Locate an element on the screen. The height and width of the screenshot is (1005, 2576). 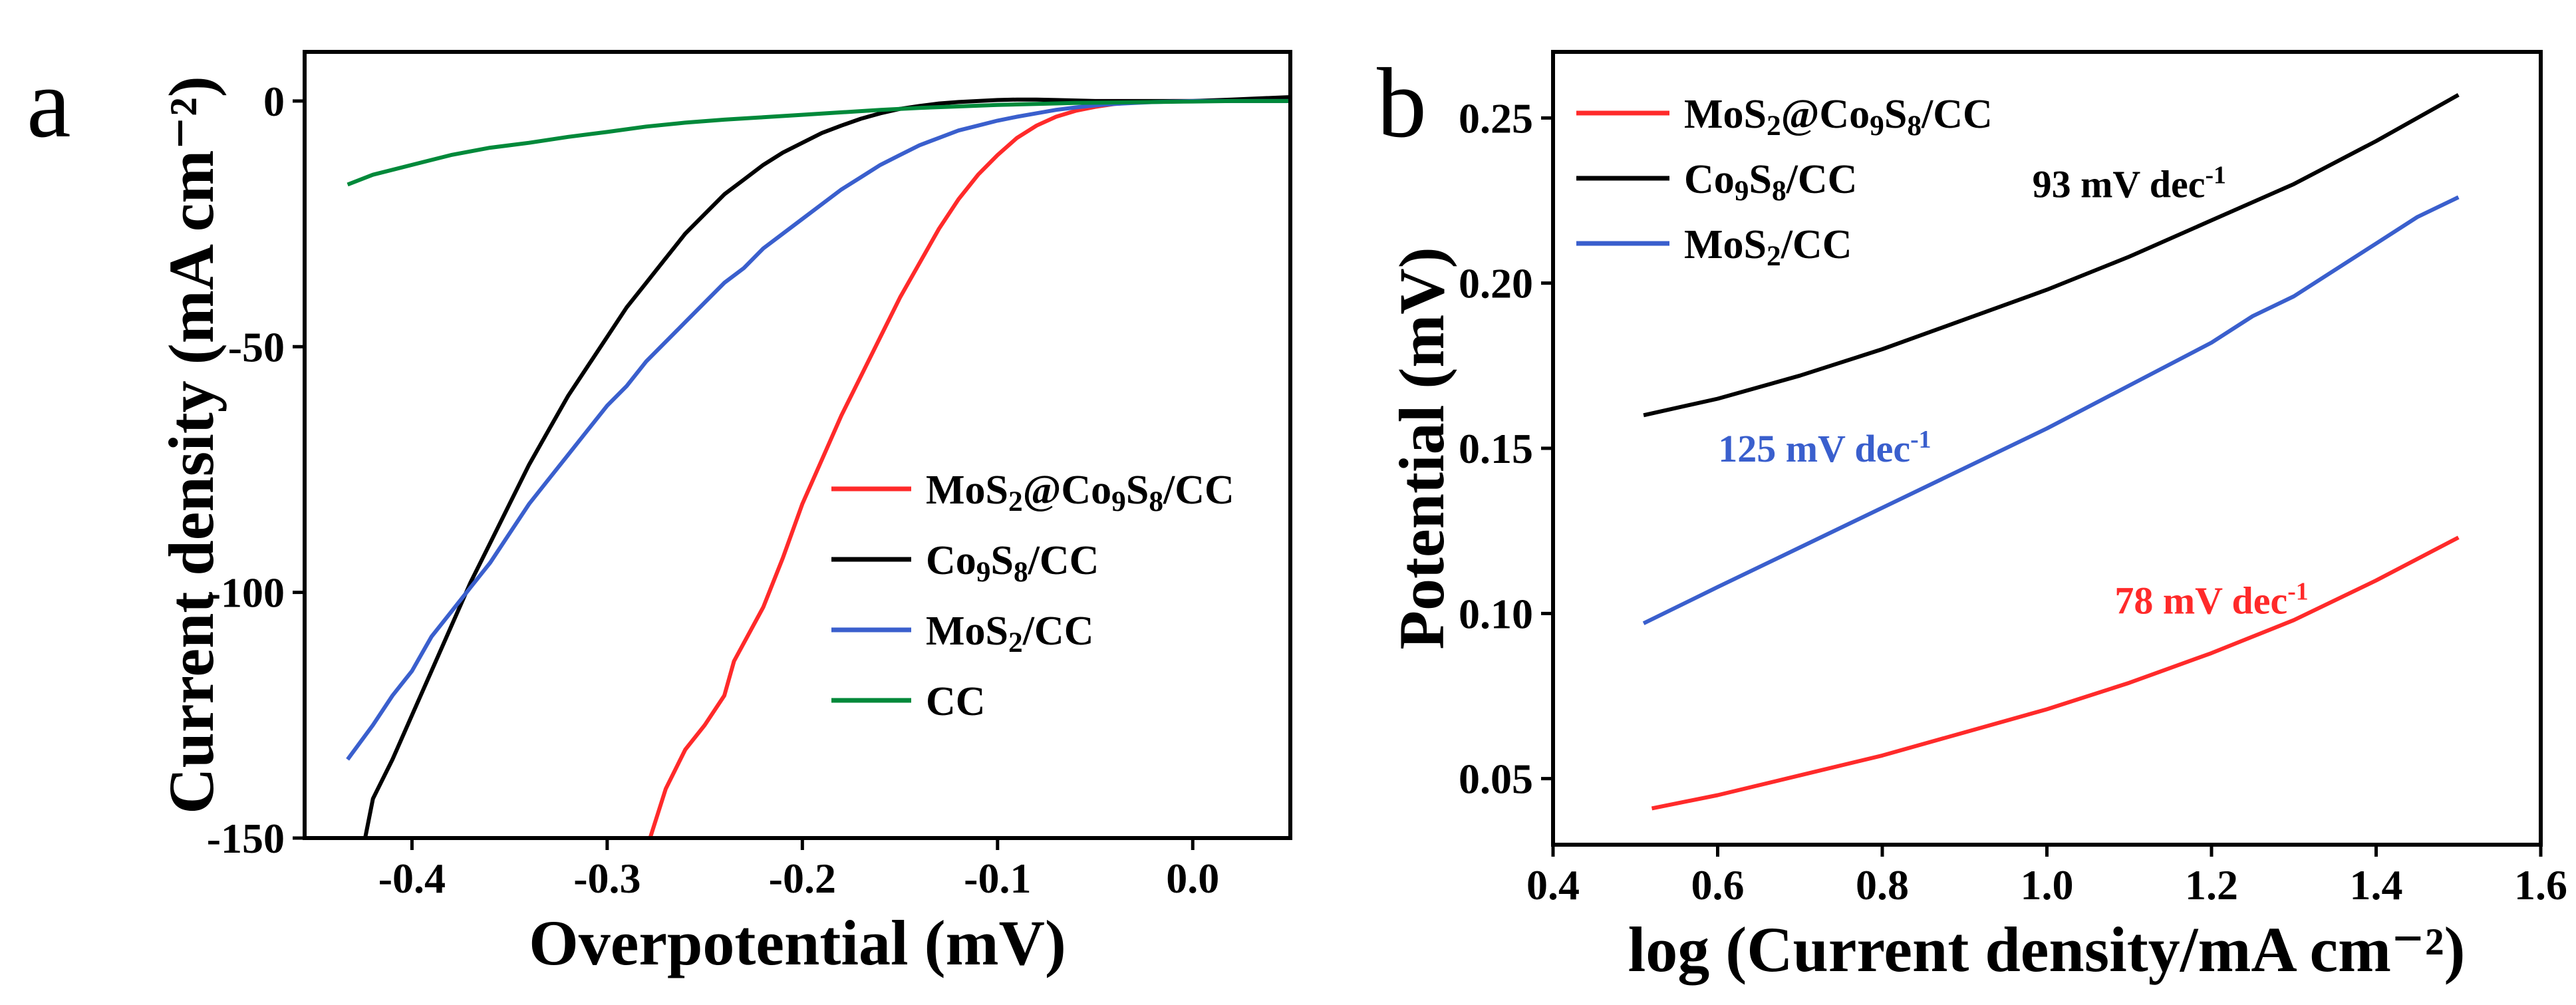
panel-b-y-tick-label: 0.15 is located at coordinates (1496, 449).